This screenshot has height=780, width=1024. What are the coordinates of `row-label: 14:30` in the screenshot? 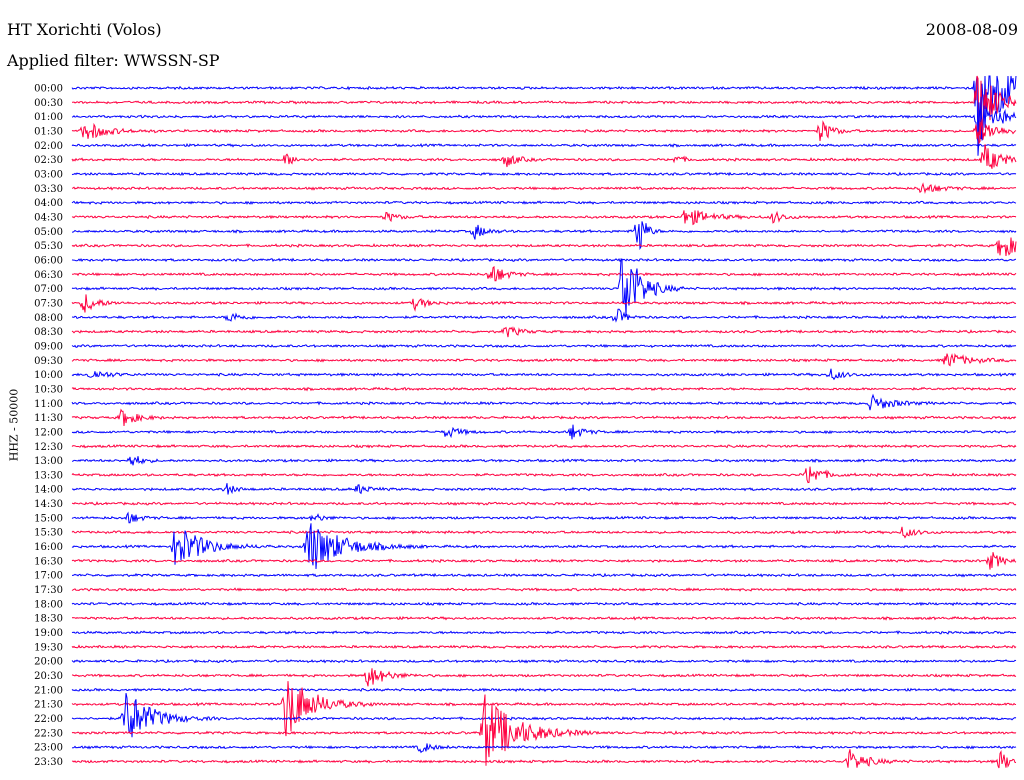 It's located at (48, 504).